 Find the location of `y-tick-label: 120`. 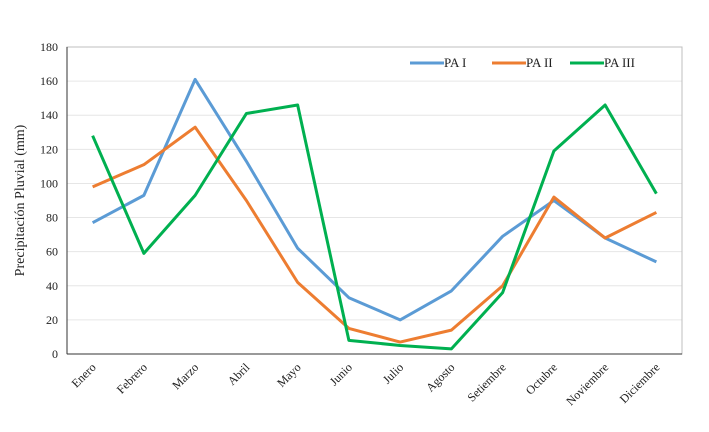

y-tick-label: 120 is located at coordinates (49, 149).